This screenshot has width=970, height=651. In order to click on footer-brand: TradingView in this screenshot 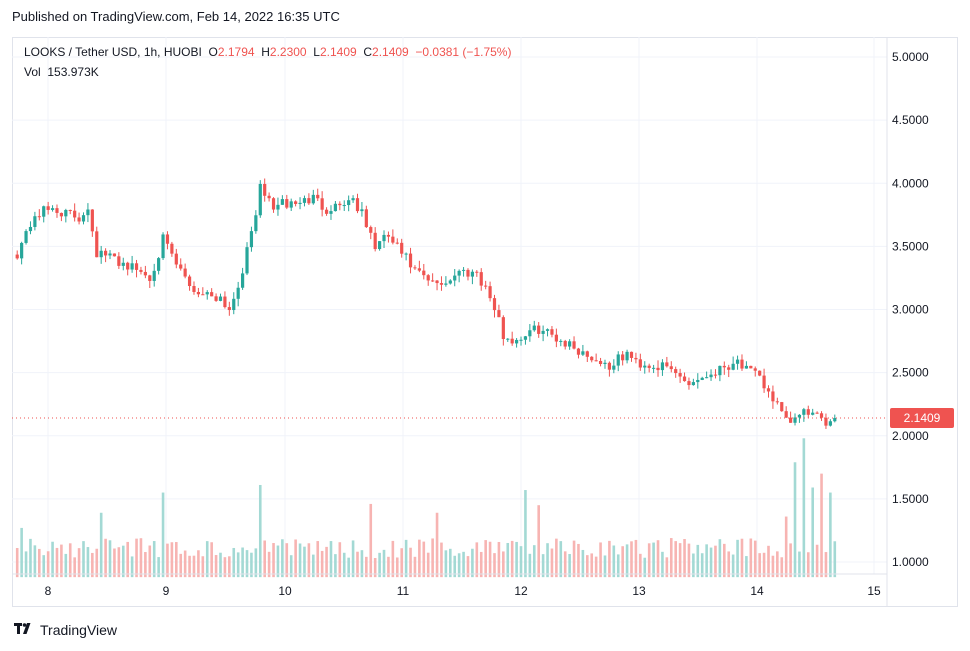, I will do `click(65, 630)`.